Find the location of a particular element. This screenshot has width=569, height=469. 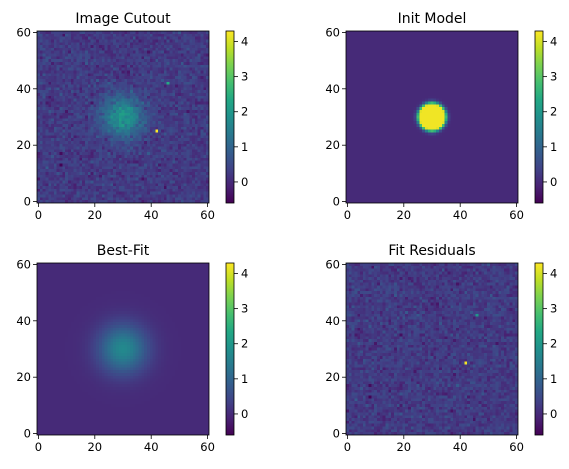

subplot-title: Best-Fit is located at coordinates (123, 251).